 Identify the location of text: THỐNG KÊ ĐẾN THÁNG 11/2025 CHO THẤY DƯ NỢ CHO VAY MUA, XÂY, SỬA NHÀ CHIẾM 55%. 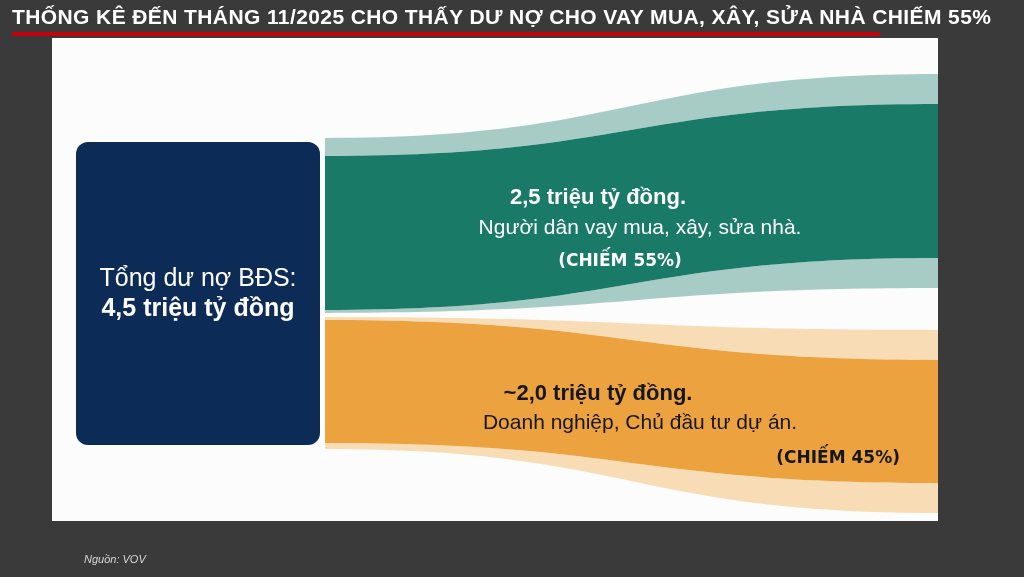
(502, 17).